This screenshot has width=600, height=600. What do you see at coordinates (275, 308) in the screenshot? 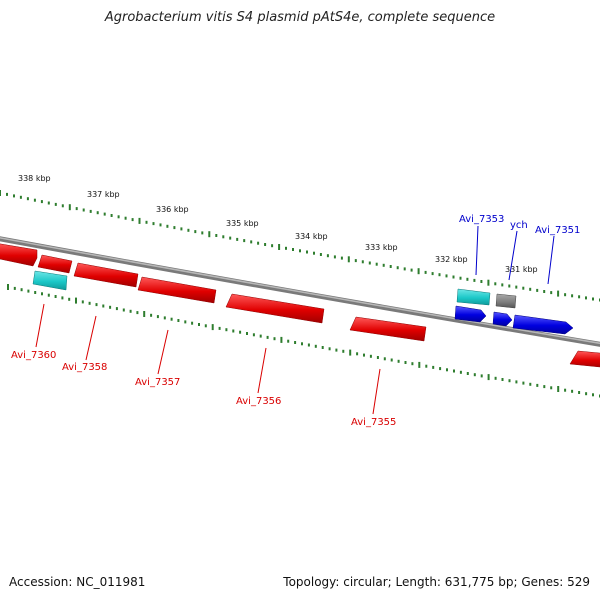
I see `gene-avi-7356-arrow` at bounding box center [275, 308].